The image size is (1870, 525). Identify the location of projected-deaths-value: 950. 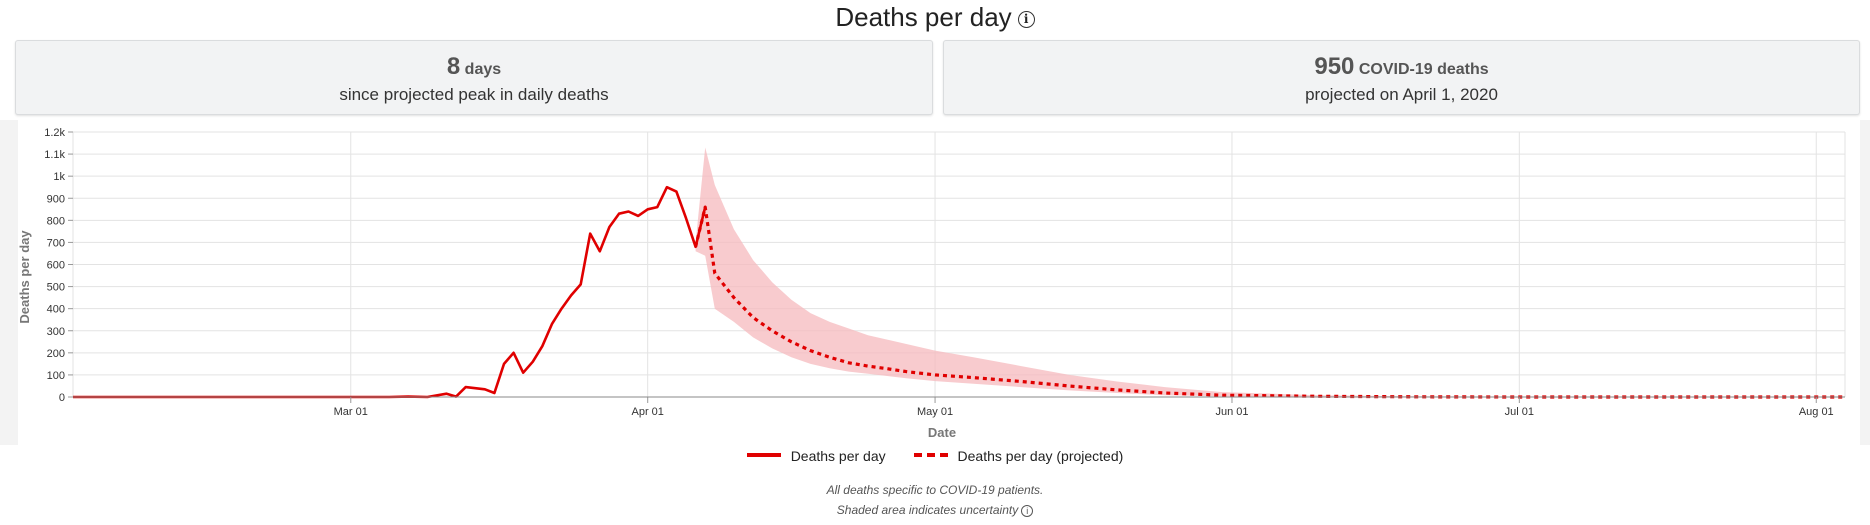
(1334, 66).